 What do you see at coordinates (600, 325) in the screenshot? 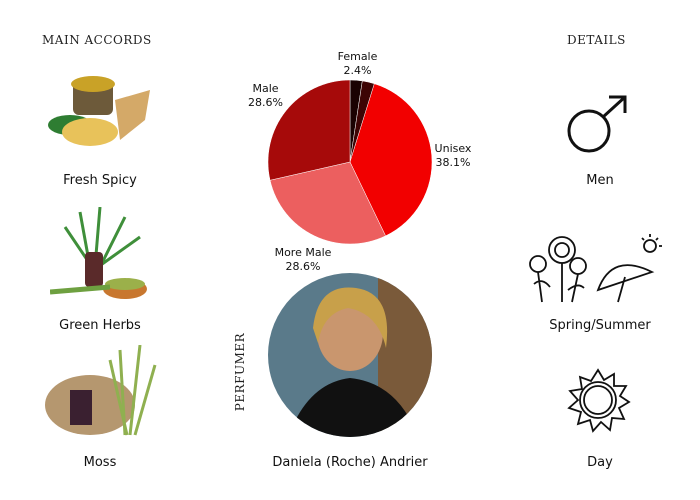
I see `detail-label-season: Spring/Summer` at bounding box center [600, 325].